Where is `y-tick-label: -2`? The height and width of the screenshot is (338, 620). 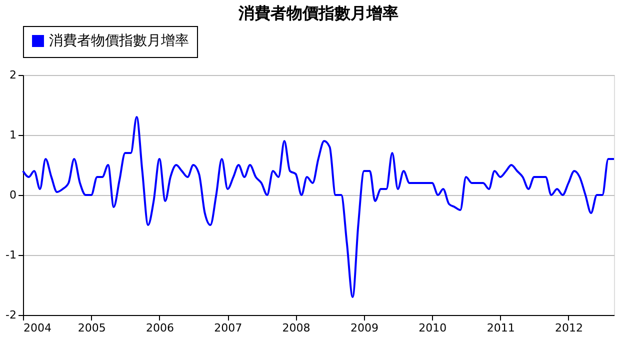
y-tick-label: -2 is located at coordinates (11, 315).